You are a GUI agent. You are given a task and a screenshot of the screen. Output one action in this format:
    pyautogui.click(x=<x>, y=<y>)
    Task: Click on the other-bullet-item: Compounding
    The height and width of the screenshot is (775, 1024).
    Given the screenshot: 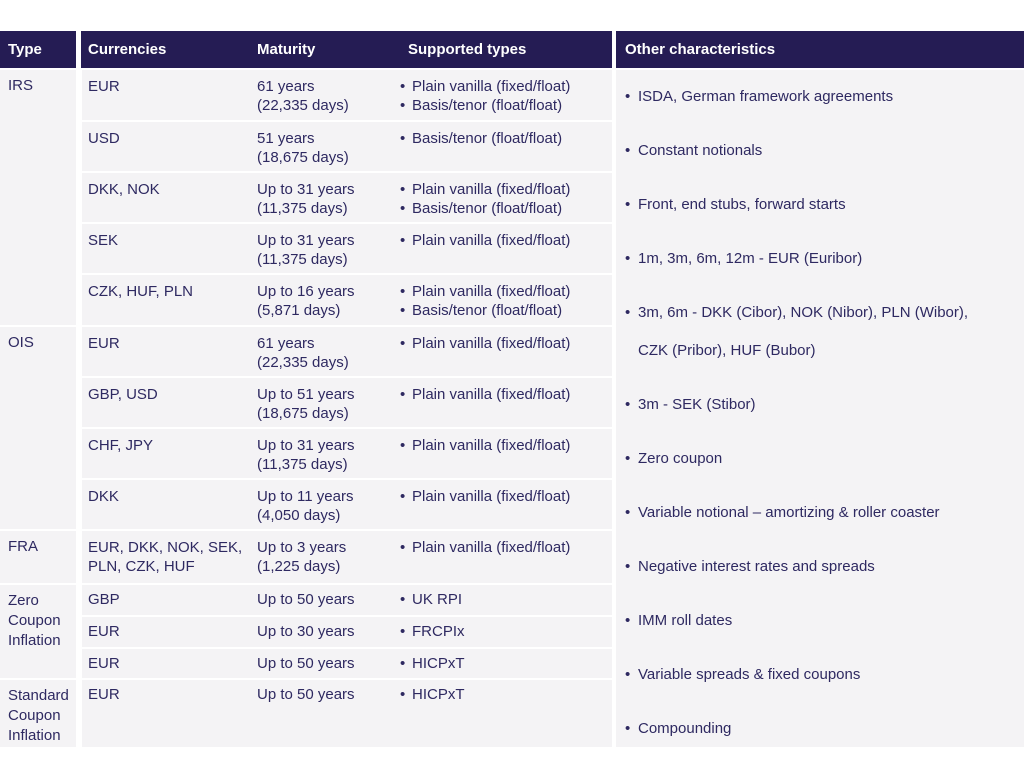 What is the action you would take?
    pyautogui.click(x=809, y=729)
    